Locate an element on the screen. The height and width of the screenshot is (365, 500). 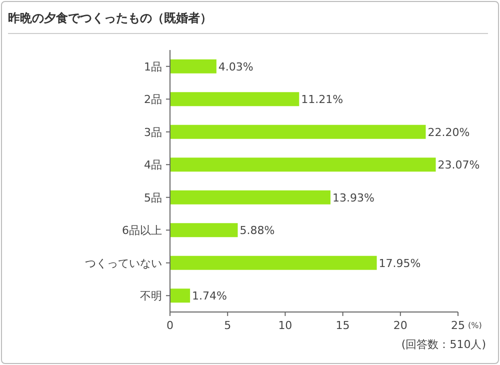
annotation: (回答数：510人) is located at coordinates (443, 344).